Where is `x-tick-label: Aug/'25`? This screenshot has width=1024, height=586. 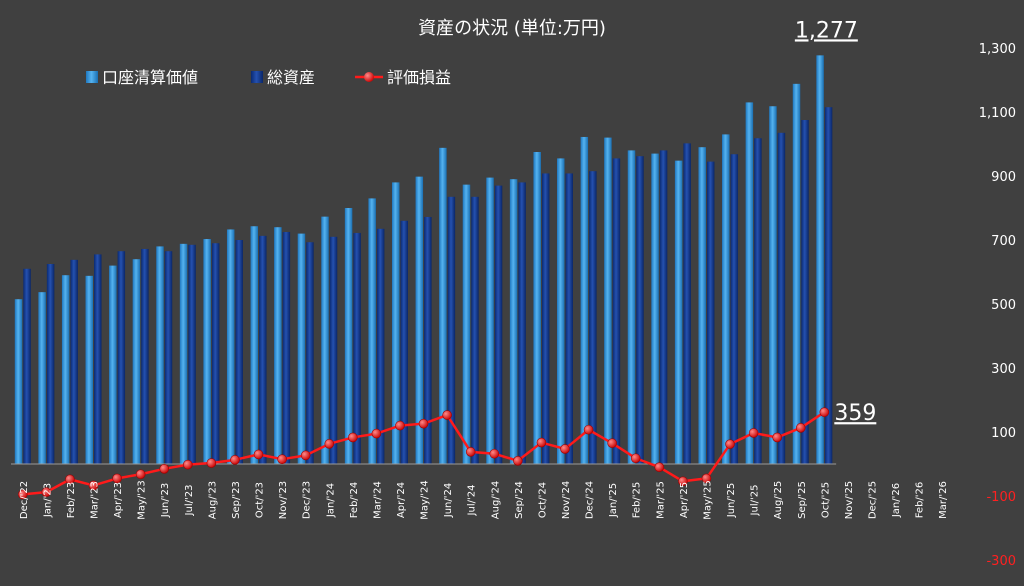
x-tick-label: Aug/'25 is located at coordinates (778, 500).